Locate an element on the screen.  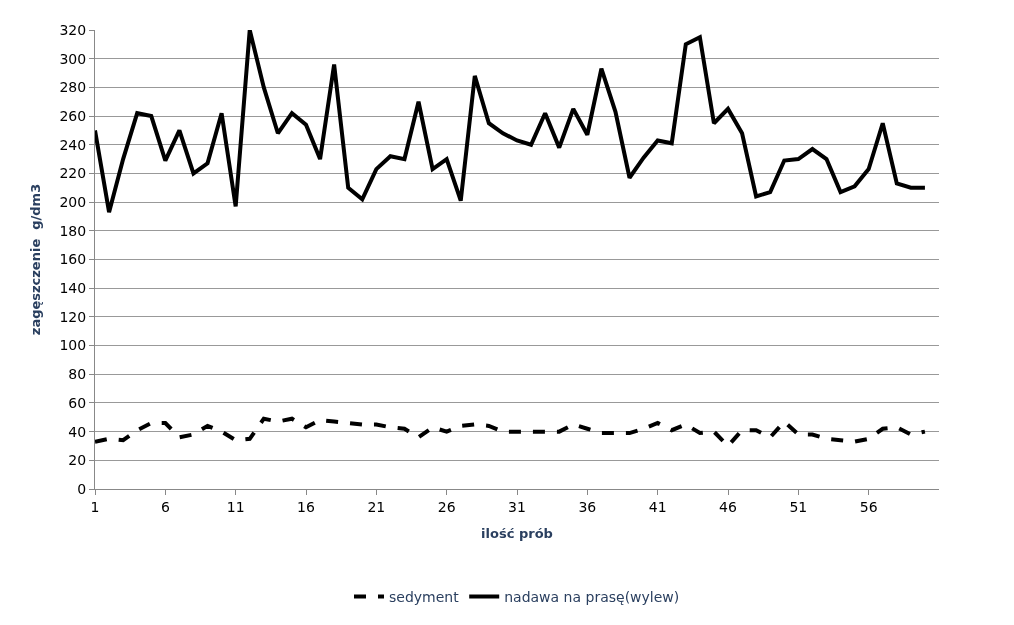
x-axis-title: ilość prób is located at coordinates (517, 534).